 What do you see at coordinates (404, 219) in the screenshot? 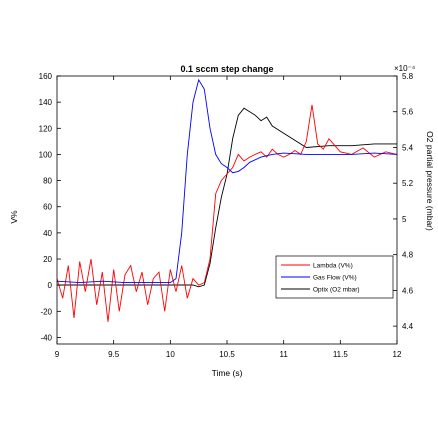
I see `y-right-tick-label: 5` at bounding box center [404, 219].